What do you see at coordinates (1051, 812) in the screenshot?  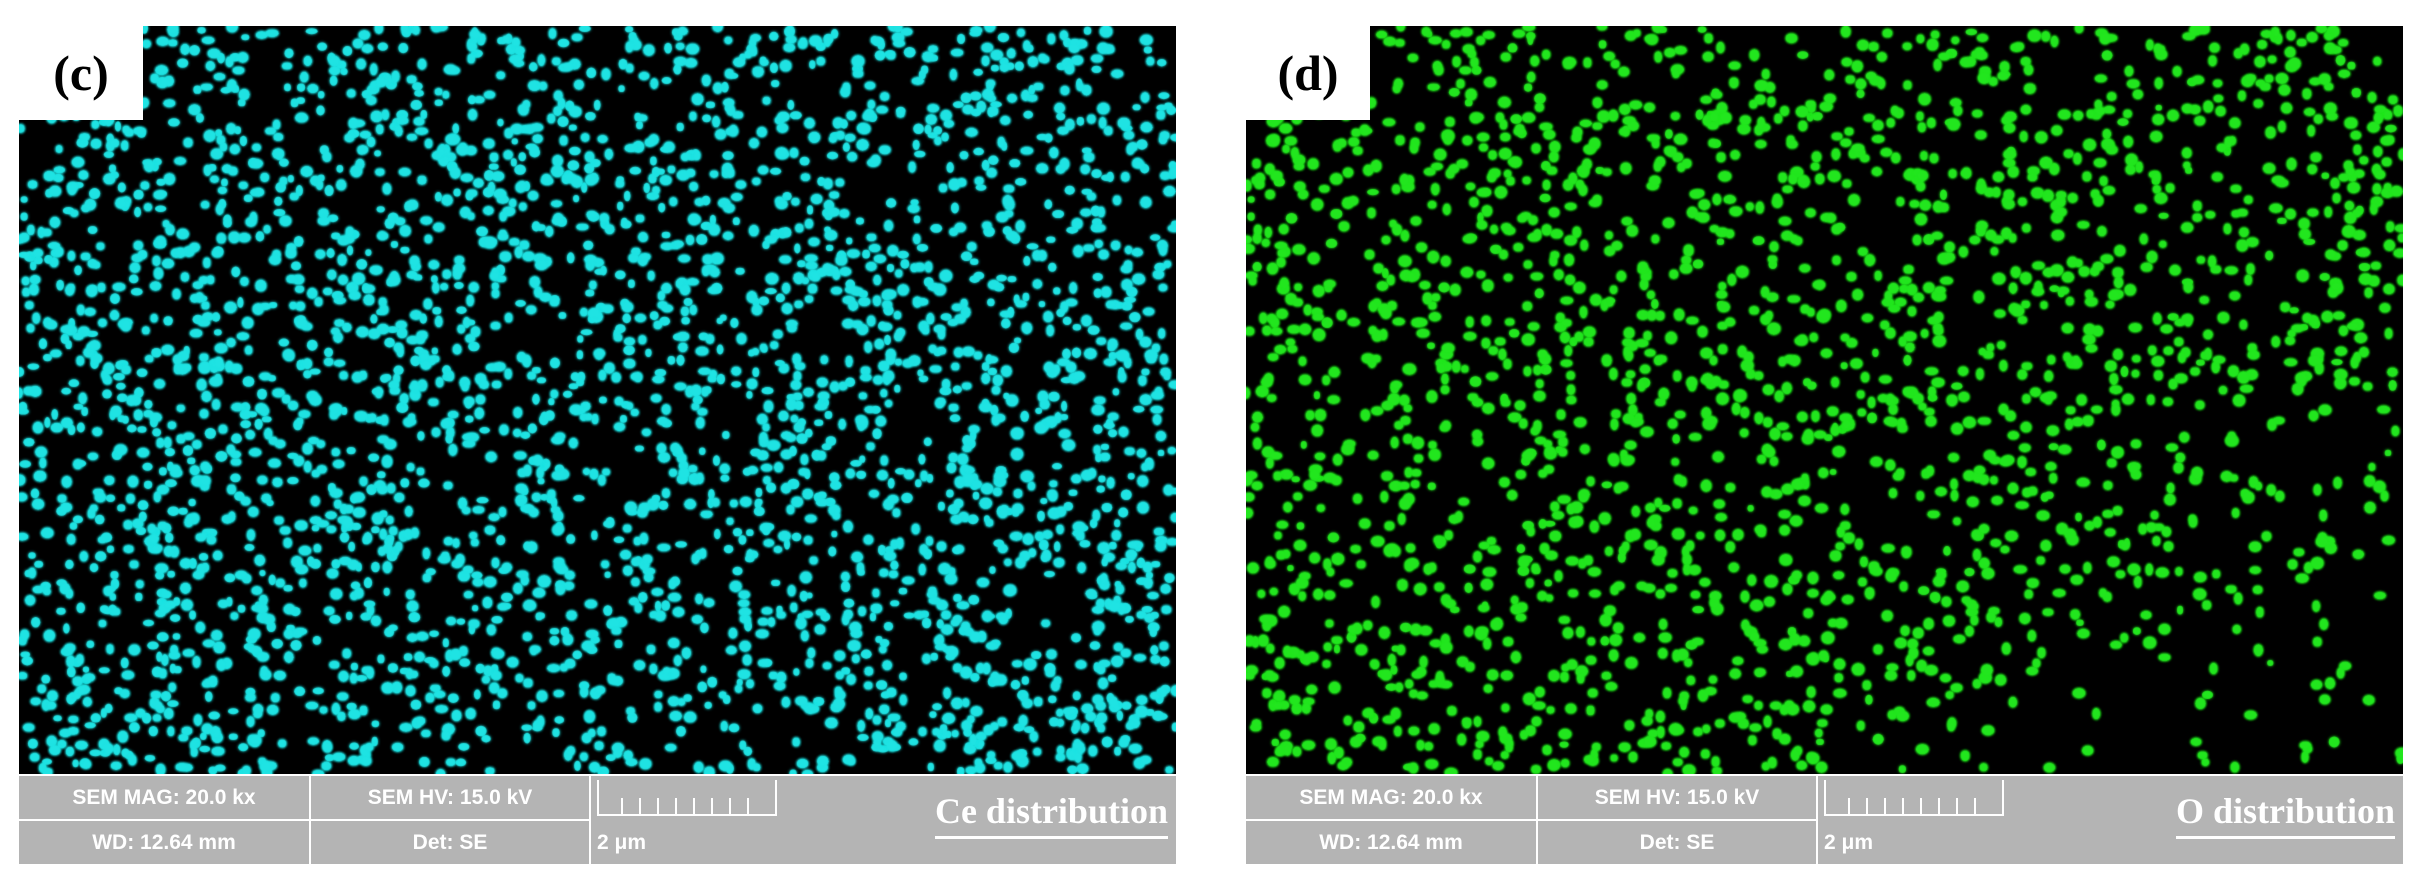 I see `distribution-title: Ce distribution` at bounding box center [1051, 812].